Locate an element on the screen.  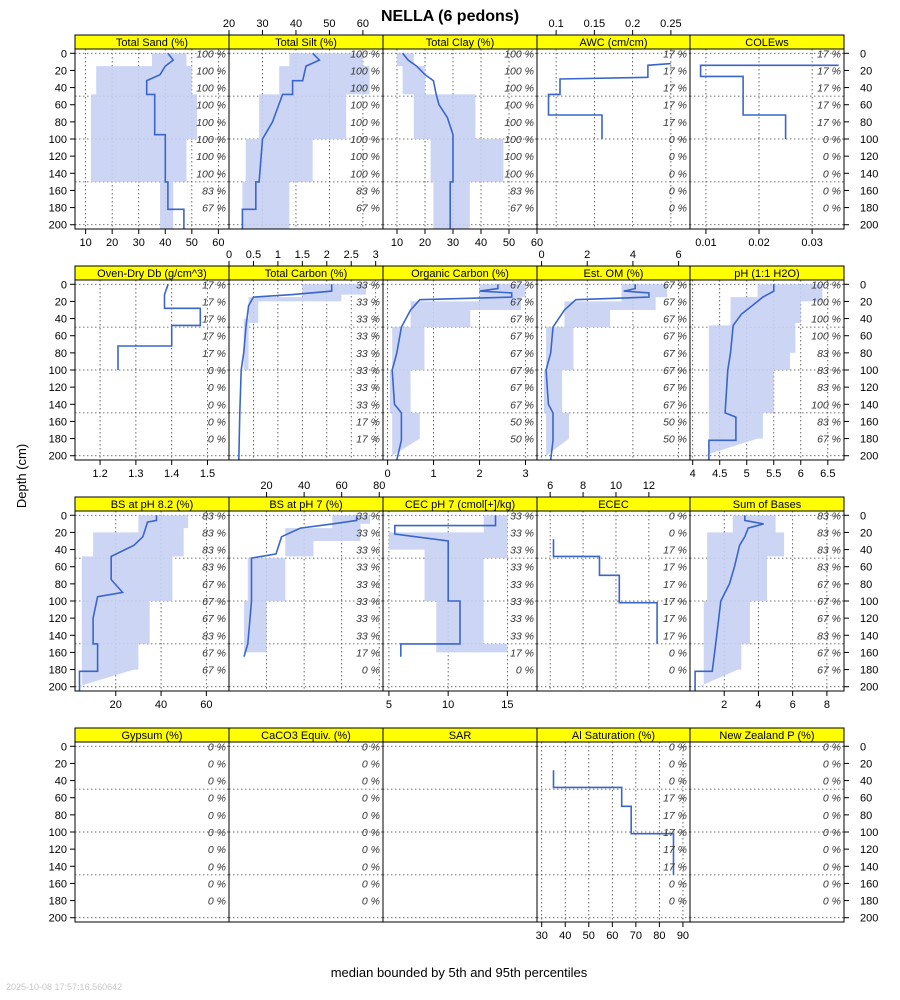
x-tick-label: 6 is located at coordinates (550, 486).